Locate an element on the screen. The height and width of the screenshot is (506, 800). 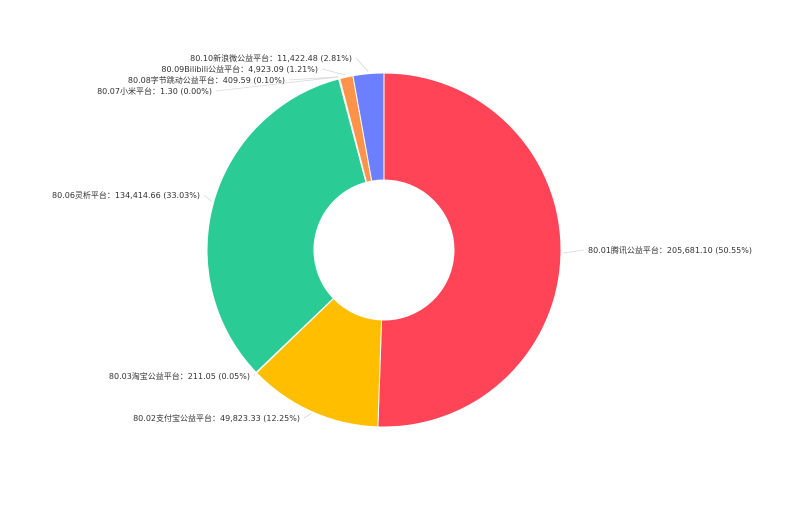
slice-label-80-07: 80.07小米平台：1.30 (0.00%) is located at coordinates (154, 91).